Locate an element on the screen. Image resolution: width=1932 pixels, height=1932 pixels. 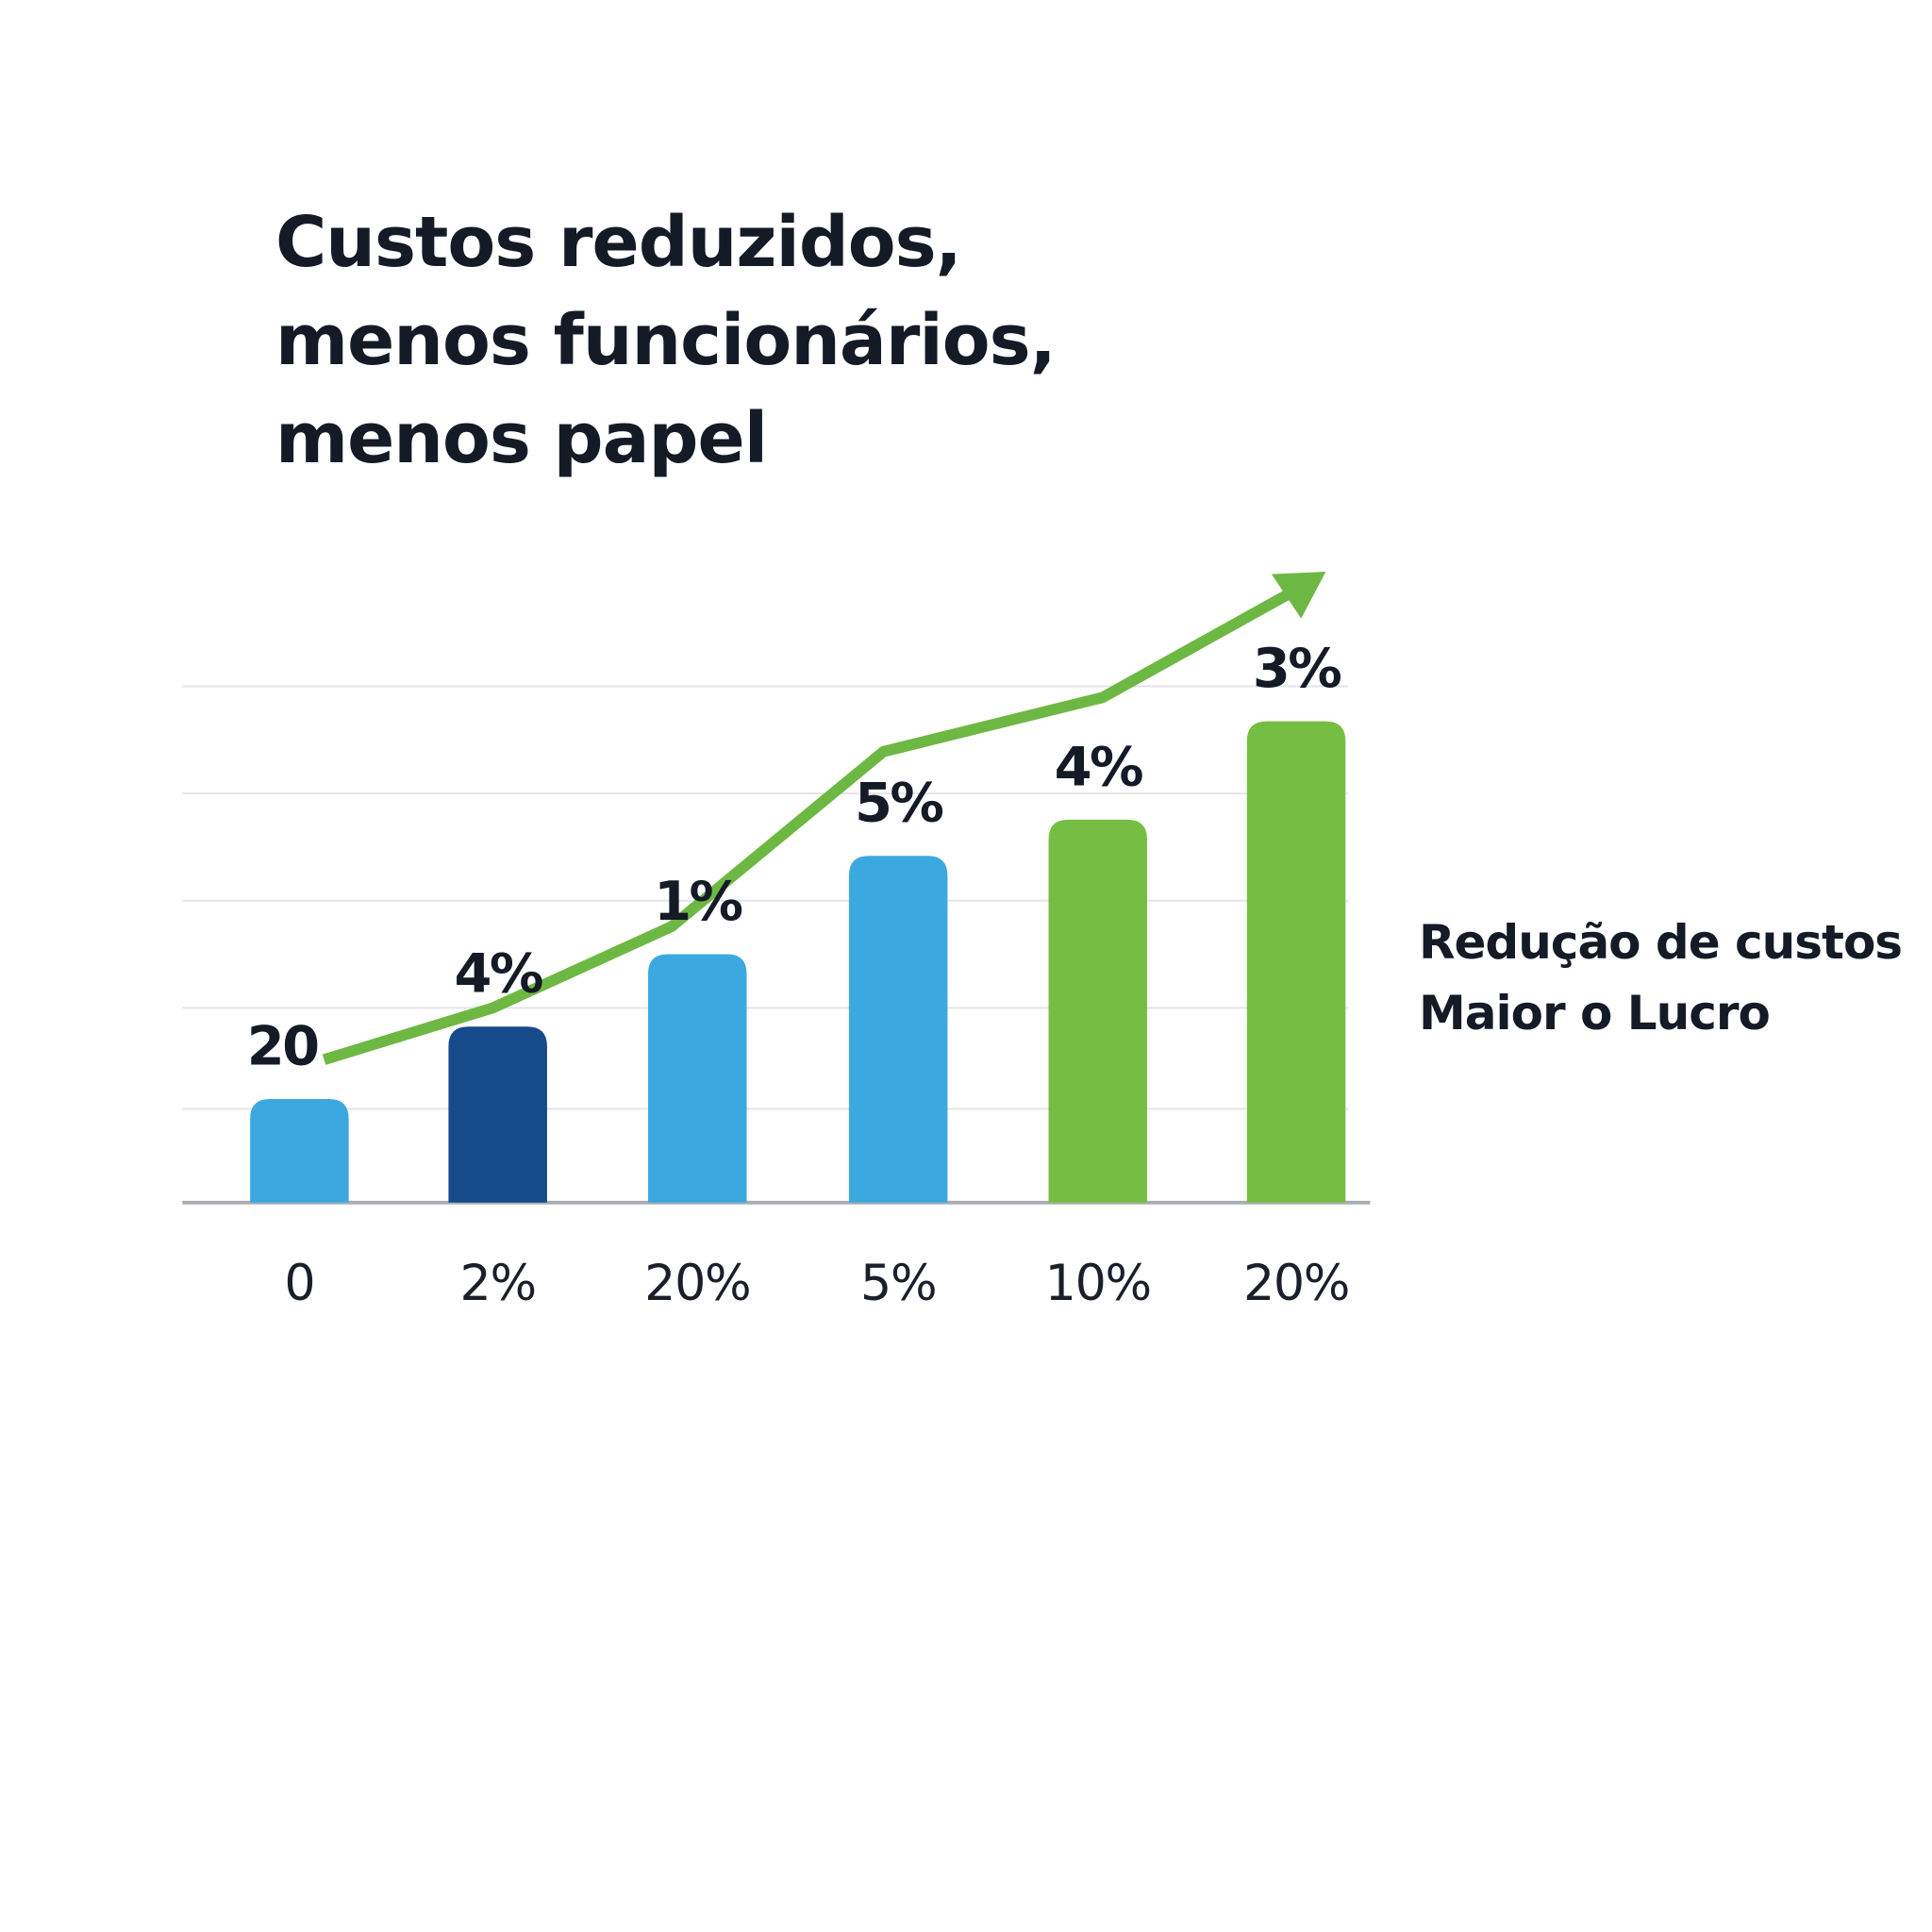
title-line-2: menos funcionários, is located at coordinates (666, 340).